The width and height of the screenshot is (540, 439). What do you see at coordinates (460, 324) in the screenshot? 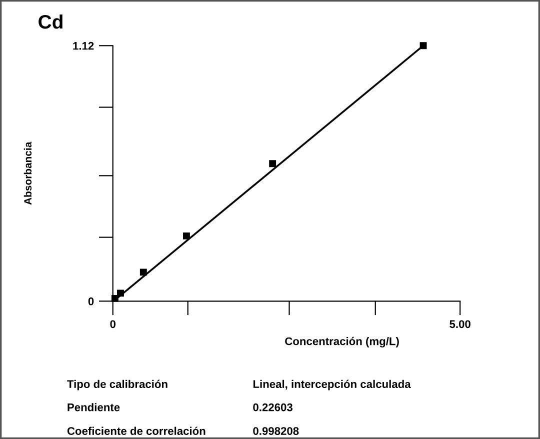
I see `x-tick-label: 5.00` at bounding box center [460, 324].